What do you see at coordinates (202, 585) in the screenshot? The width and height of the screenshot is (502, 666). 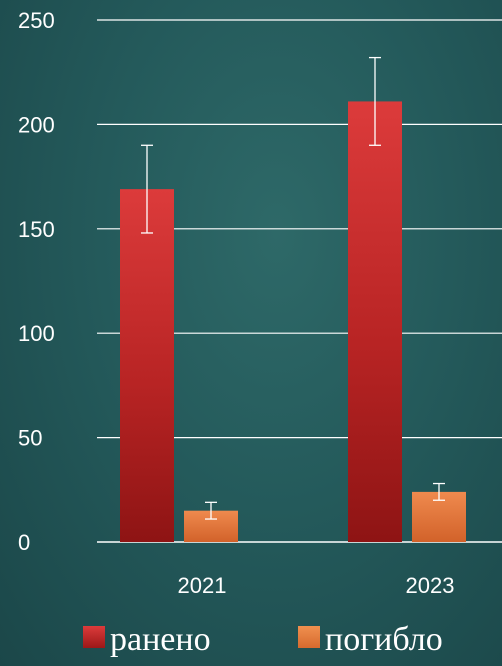 I see `x-tick-label: 2021` at bounding box center [202, 585].